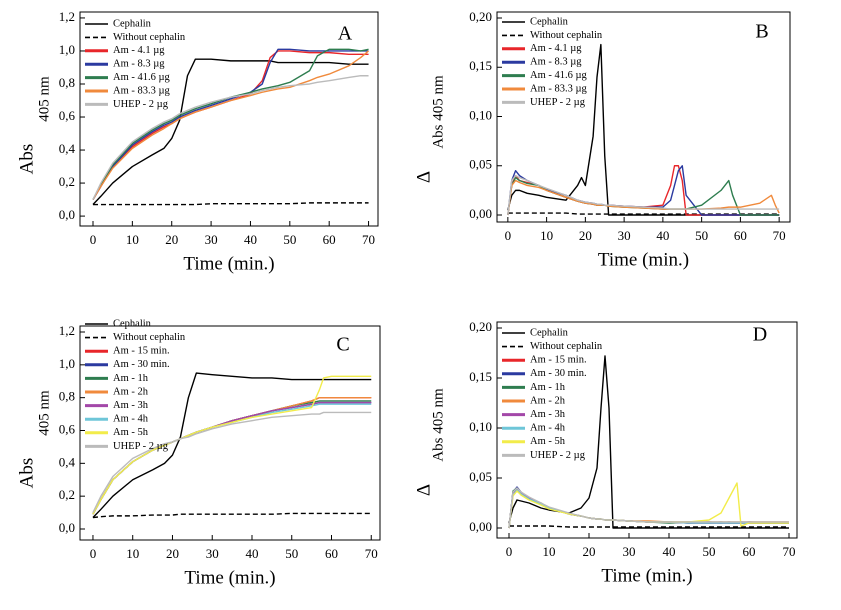 This screenshot has width=841, height=610. What do you see at coordinates (480, 16) in the screenshot?
I see `y-tick-label: 0,20` at bounding box center [480, 16].